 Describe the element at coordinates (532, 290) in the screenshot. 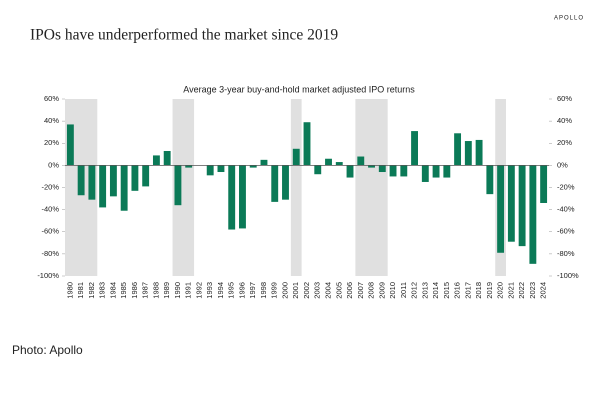

I see `x-tick-label: 2023` at that location.